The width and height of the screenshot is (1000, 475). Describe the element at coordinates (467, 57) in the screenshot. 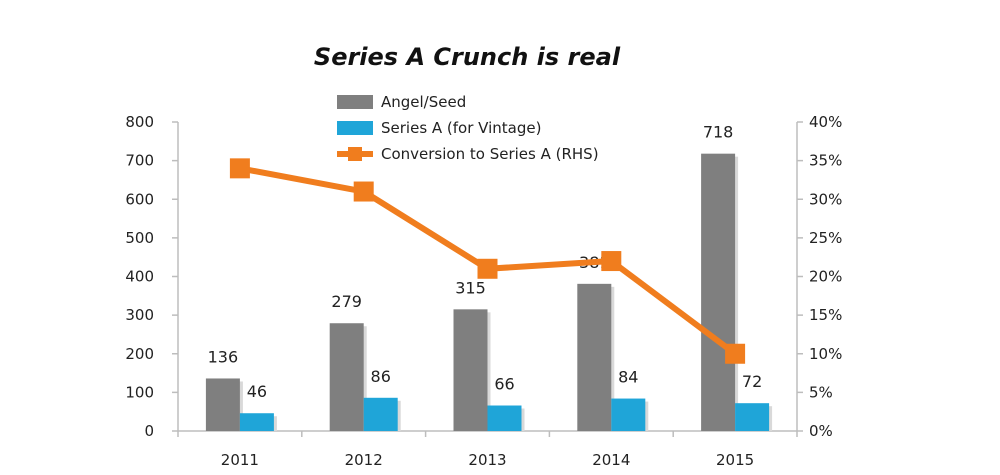

I see `chart-title: Series A Crunch is real` at that location.